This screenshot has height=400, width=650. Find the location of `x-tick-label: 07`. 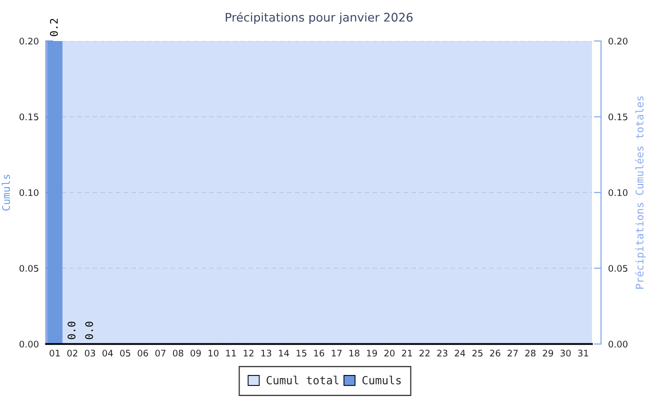

x-tick-label: 07 is located at coordinates (160, 353).